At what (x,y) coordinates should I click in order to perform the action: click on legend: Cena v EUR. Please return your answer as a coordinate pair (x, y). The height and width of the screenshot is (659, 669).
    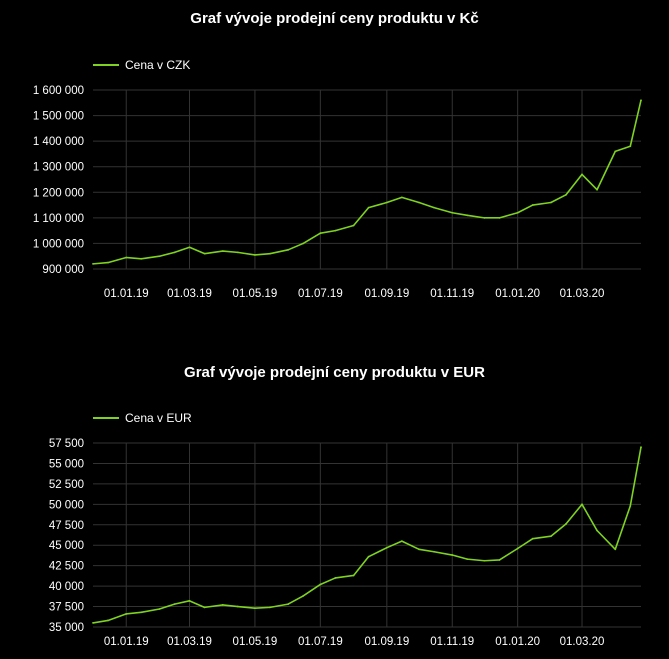
    Looking at the image, I should click on (142, 418).